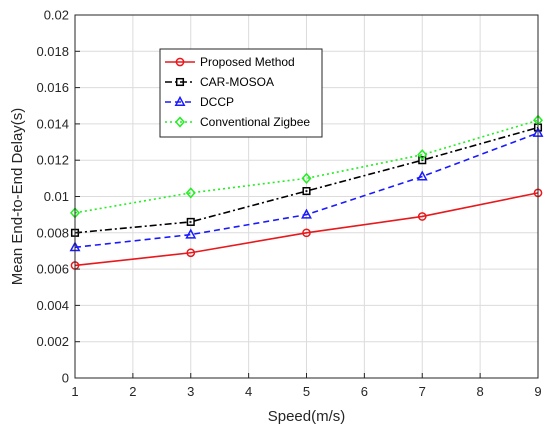  I want to click on y-tick-label: 0.008, so click(52, 232).